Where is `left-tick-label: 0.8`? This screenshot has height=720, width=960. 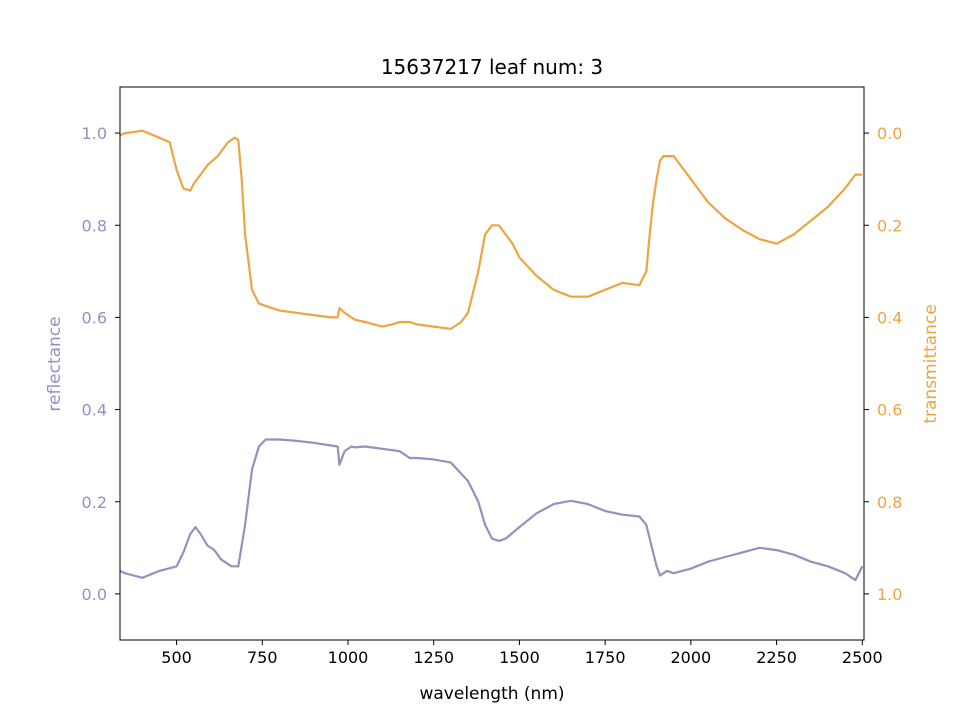
left-tick-label: 0.8 is located at coordinates (94, 225).